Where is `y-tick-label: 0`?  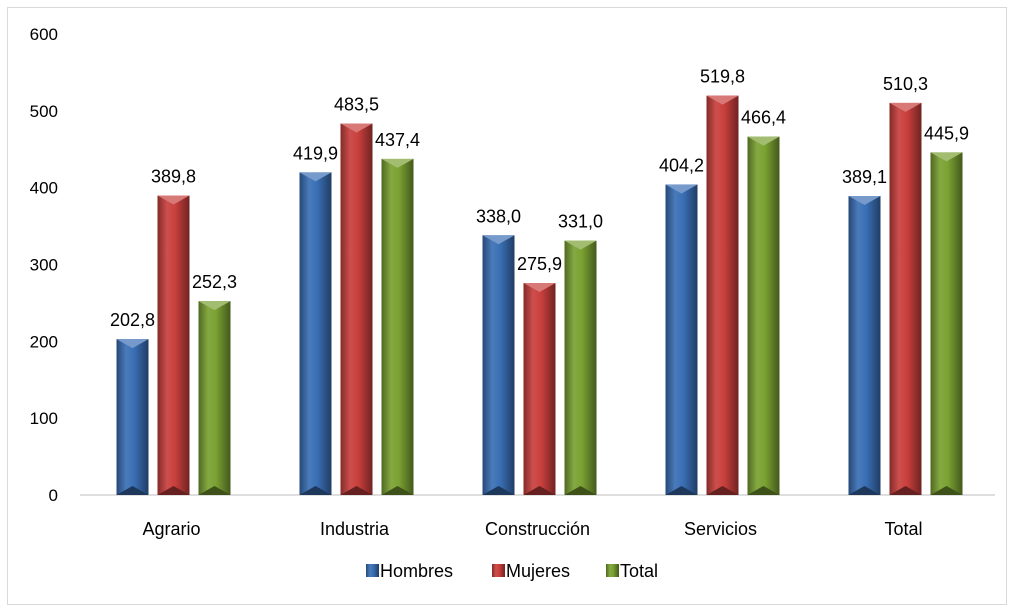
y-tick-label: 0 is located at coordinates (53, 495).